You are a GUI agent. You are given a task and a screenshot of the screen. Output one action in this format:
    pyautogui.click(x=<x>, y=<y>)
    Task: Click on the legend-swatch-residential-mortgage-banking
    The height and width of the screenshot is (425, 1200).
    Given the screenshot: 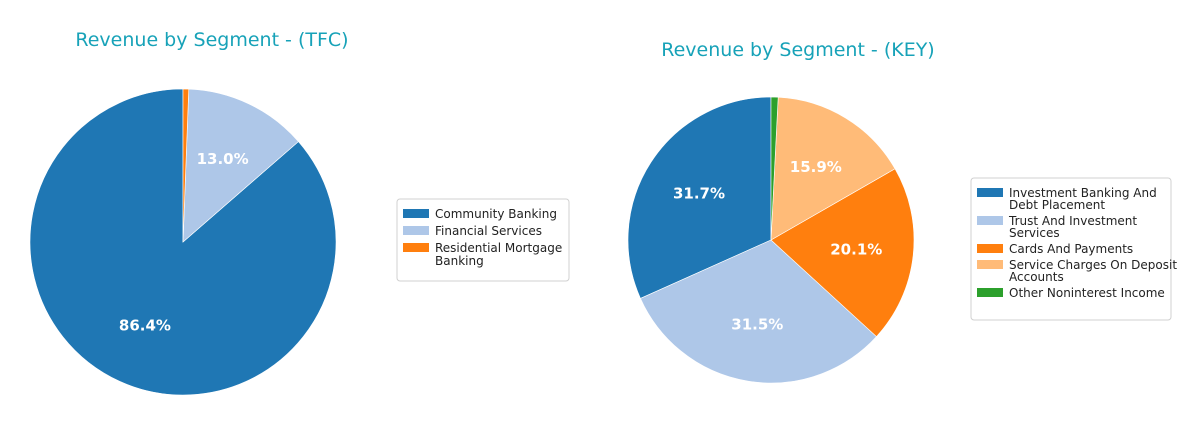 What is the action you would take?
    pyautogui.click(x=416, y=247)
    